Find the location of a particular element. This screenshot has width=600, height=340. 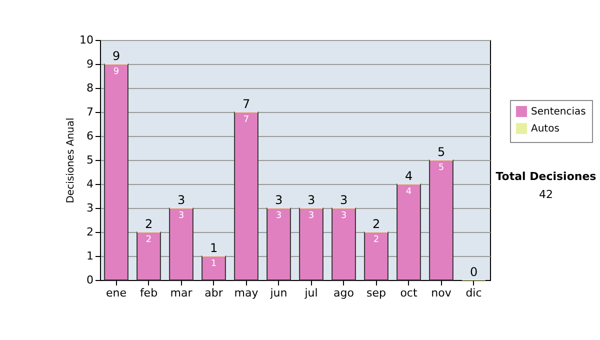

x-tick-label: may is located at coordinates (246, 293).